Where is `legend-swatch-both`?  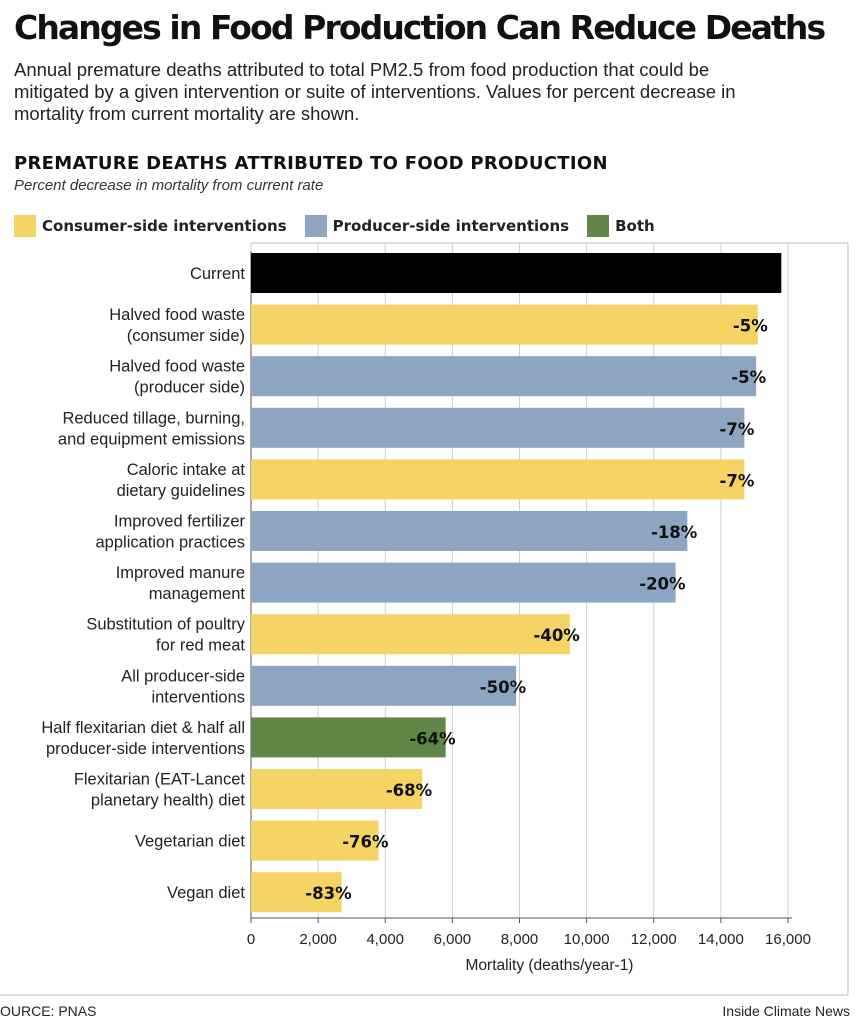
legend-swatch-both is located at coordinates (598, 226).